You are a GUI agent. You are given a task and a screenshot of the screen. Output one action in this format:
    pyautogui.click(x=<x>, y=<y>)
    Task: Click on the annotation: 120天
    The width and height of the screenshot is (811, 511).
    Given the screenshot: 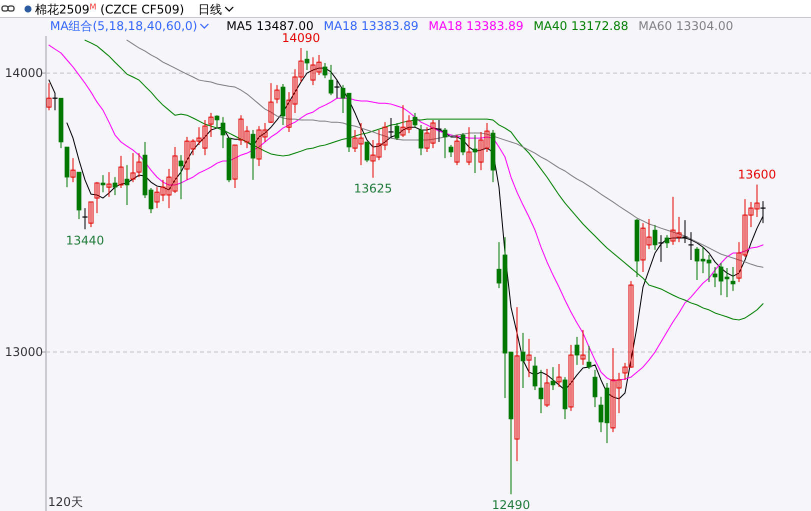 What is the action you would take?
    pyautogui.click(x=65, y=502)
    